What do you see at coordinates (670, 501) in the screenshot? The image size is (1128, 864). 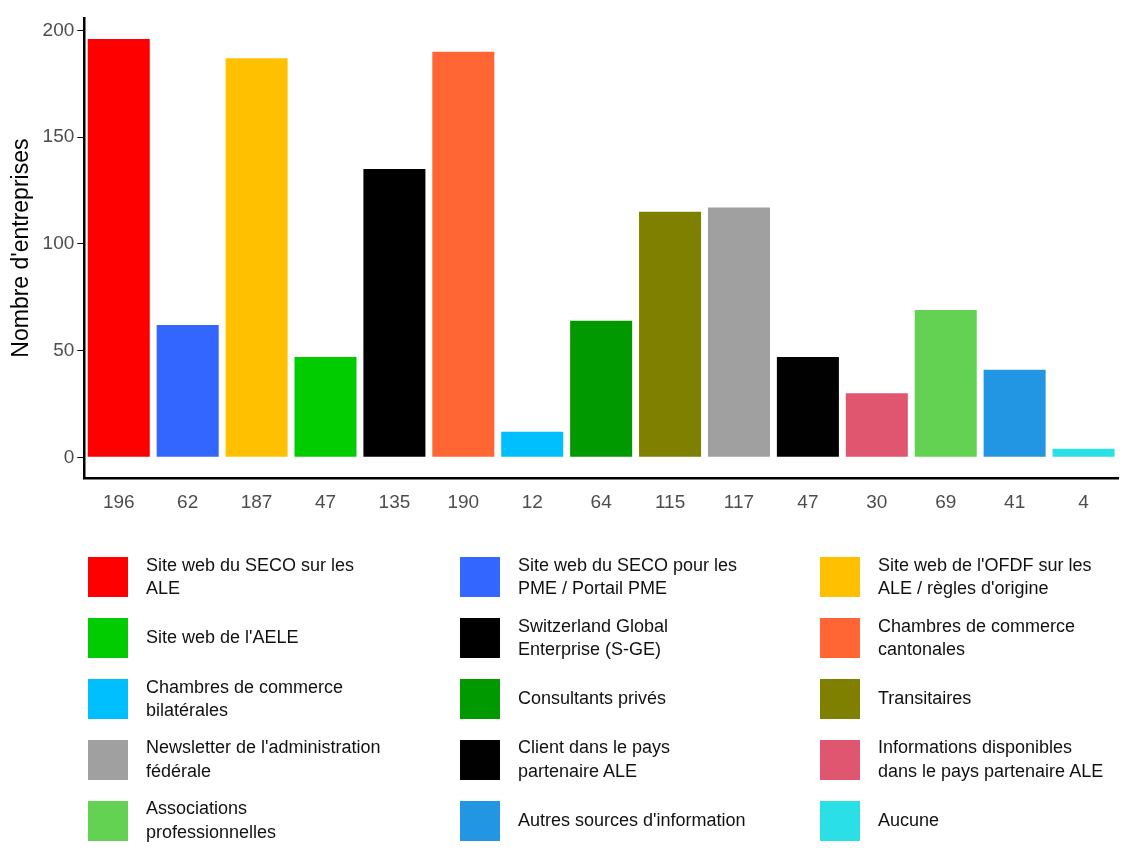 I see `x-tick-label: 115` at bounding box center [670, 501].